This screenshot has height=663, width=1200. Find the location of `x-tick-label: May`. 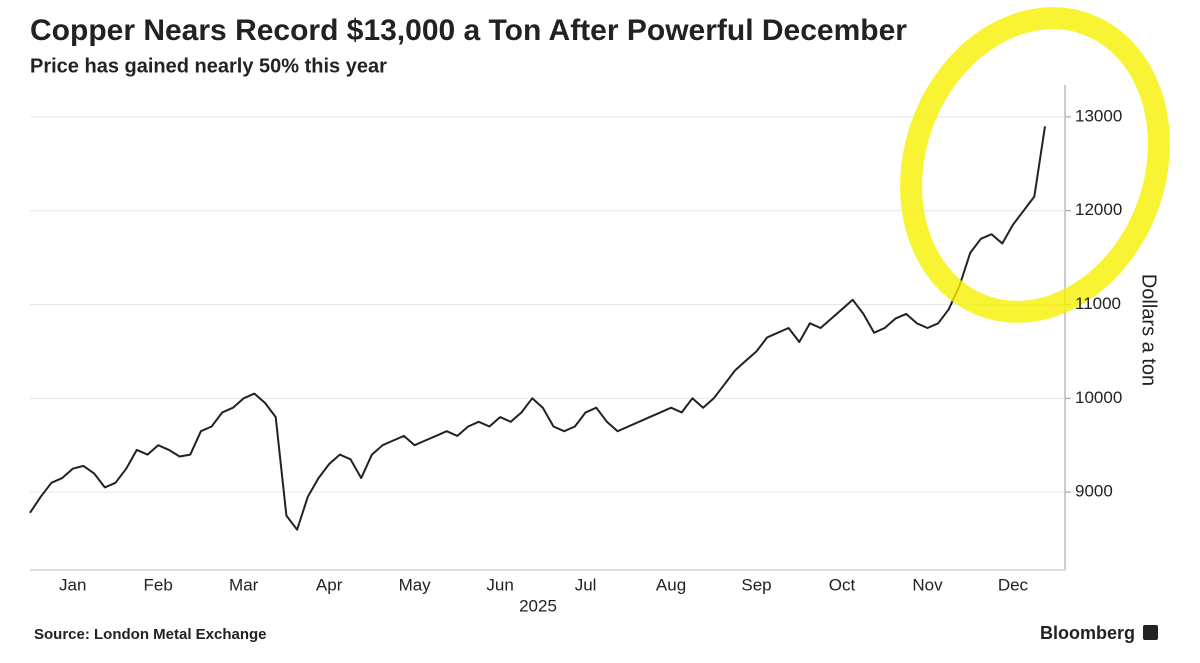

x-tick-label: May is located at coordinates (415, 584).